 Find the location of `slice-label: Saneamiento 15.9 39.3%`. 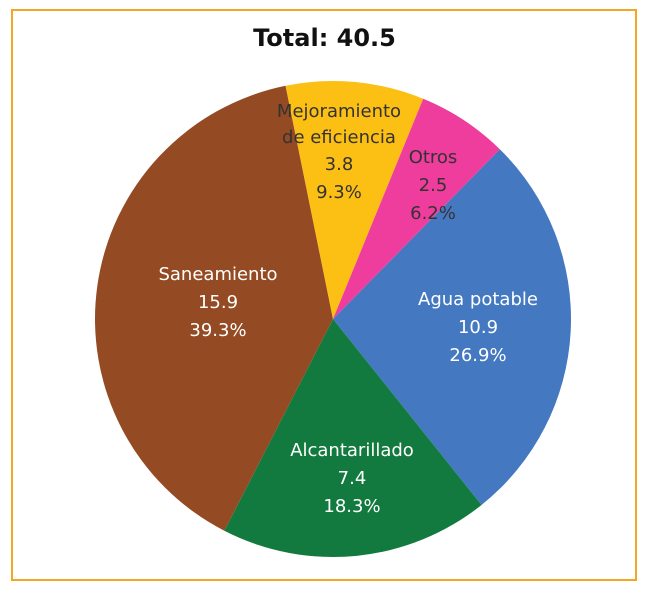

slice-label: Saneamiento 15.9 39.3% is located at coordinates (217, 303).